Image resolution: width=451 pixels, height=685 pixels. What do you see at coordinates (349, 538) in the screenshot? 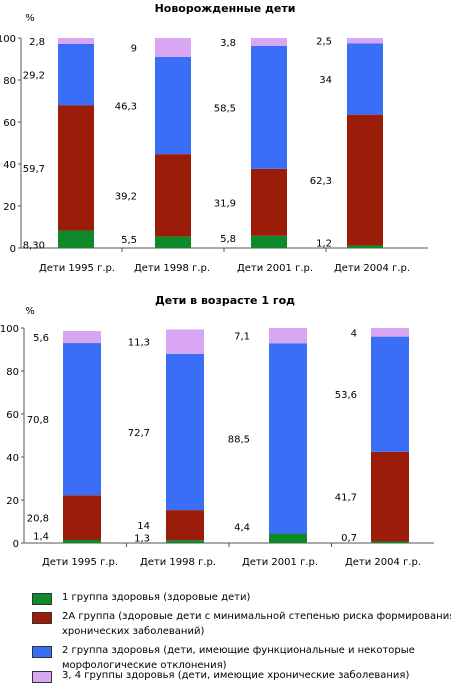
I see `data-label: 0,7` at bounding box center [349, 538].